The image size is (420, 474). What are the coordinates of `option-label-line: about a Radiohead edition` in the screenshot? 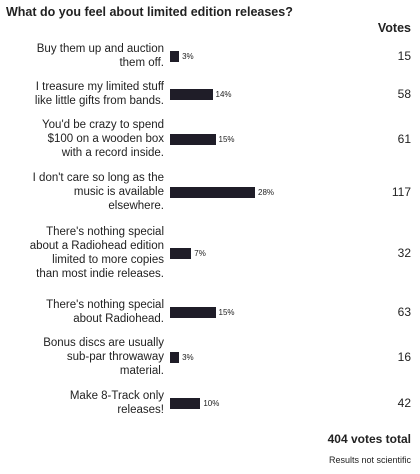 It's located at (96, 246).